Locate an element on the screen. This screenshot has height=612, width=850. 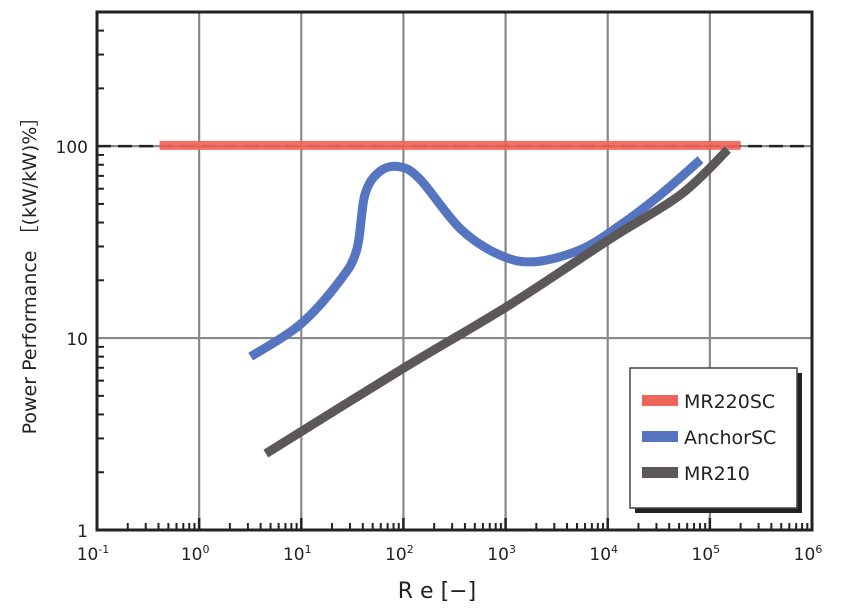
x-tick-label: 10⁰ is located at coordinates (195, 554).